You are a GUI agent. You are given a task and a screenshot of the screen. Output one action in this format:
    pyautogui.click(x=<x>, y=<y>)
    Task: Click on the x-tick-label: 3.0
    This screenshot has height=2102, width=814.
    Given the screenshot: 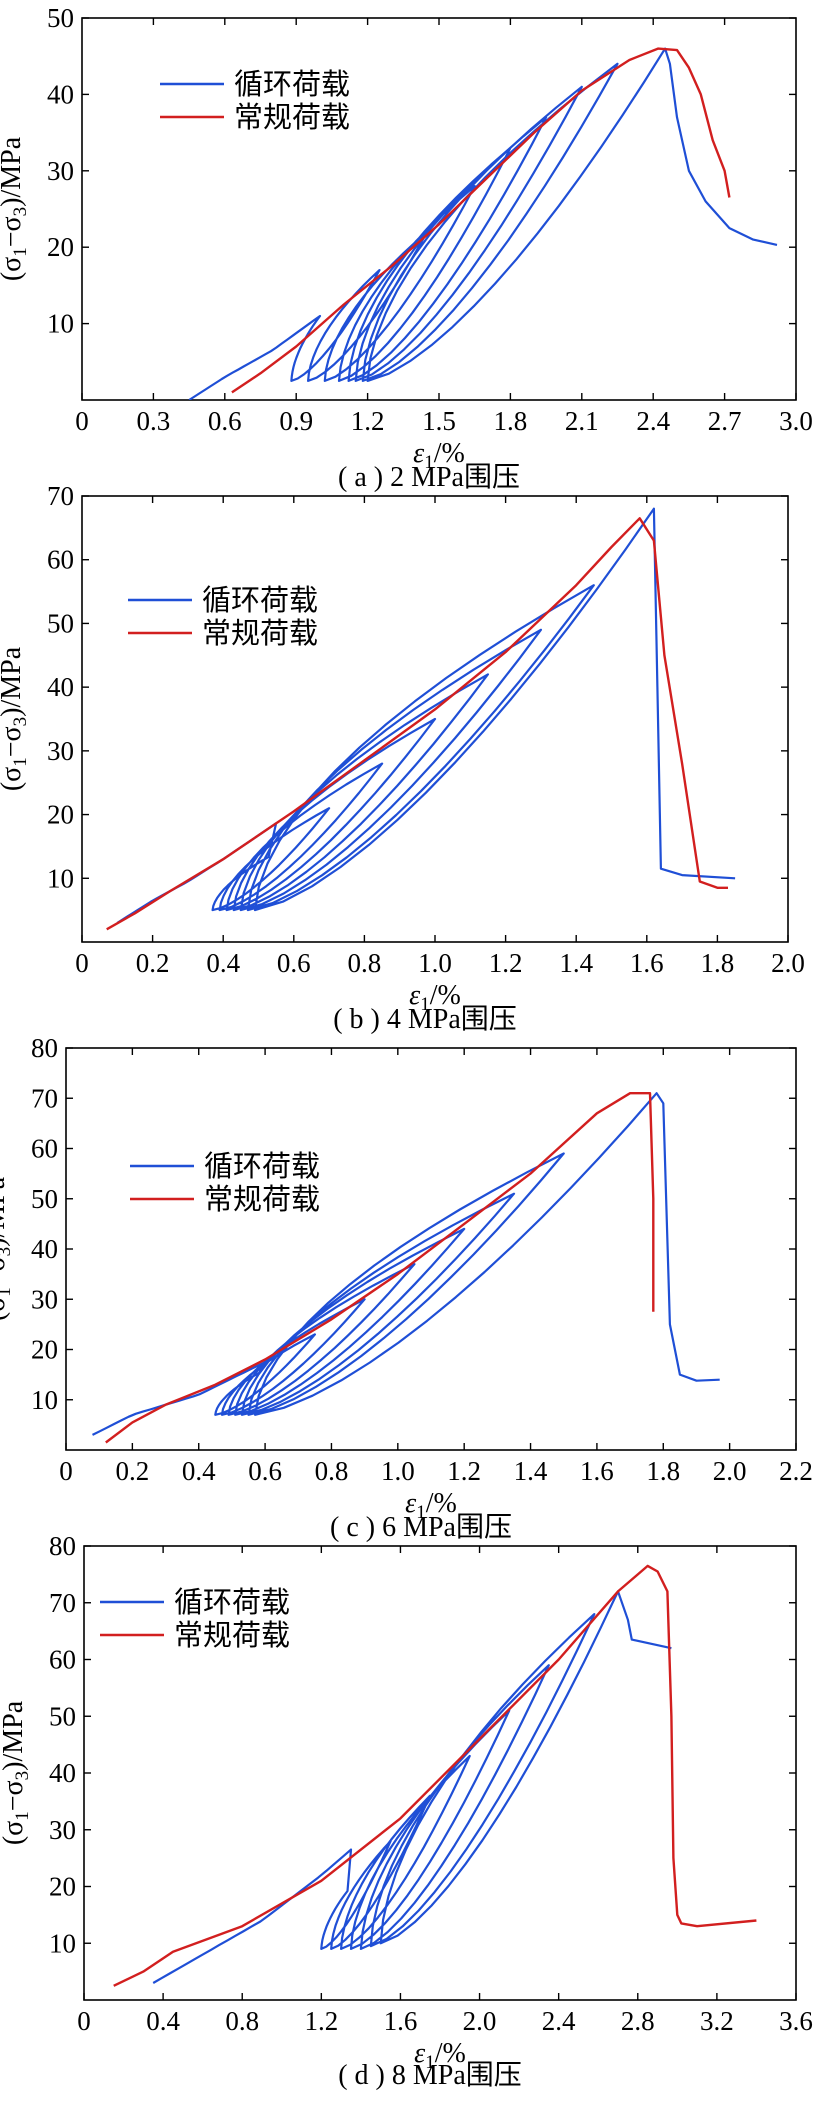 What is the action you would take?
    pyautogui.click(x=796, y=421)
    